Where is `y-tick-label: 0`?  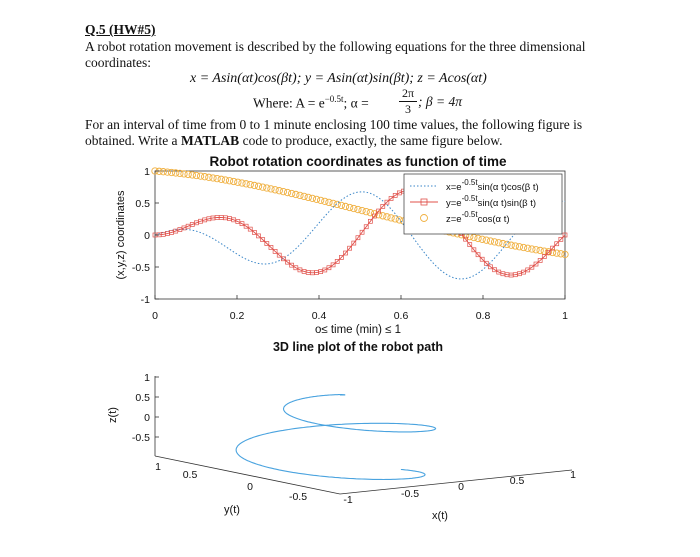 y-tick-label: 0 is located at coordinates (147, 236).